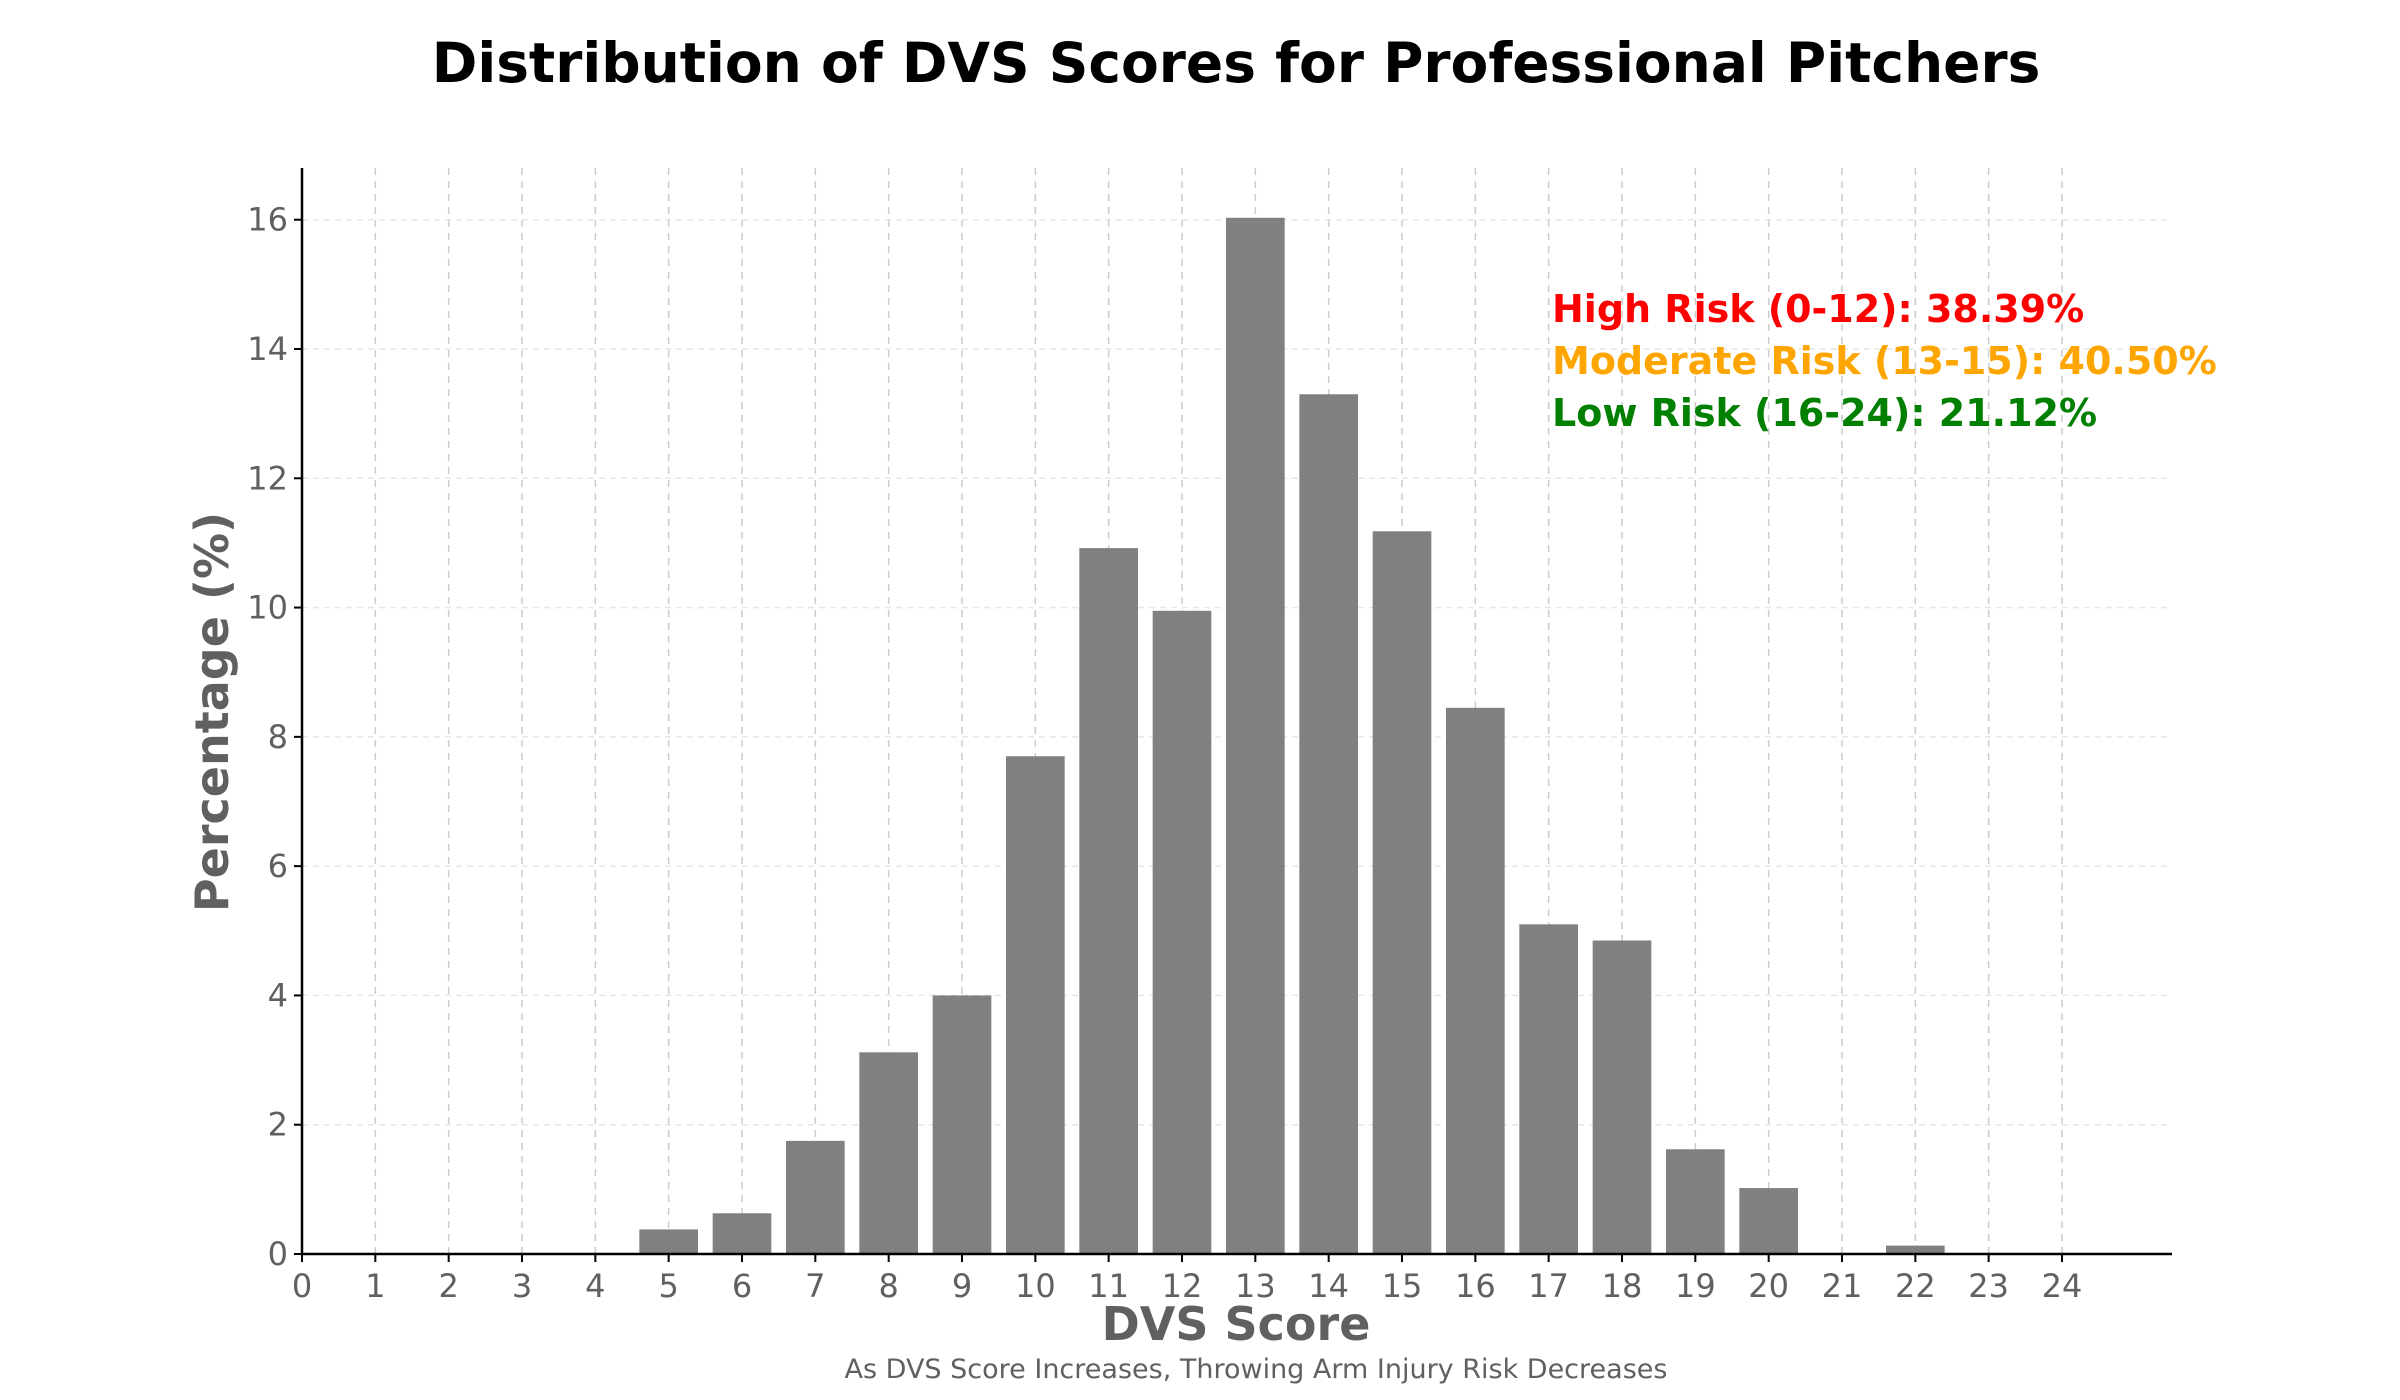 The width and height of the screenshot is (2400, 1400). What do you see at coordinates (1824, 413) in the screenshot?
I see `annotation-low-risk: Low Risk (16-24): 21.12%` at bounding box center [1824, 413].